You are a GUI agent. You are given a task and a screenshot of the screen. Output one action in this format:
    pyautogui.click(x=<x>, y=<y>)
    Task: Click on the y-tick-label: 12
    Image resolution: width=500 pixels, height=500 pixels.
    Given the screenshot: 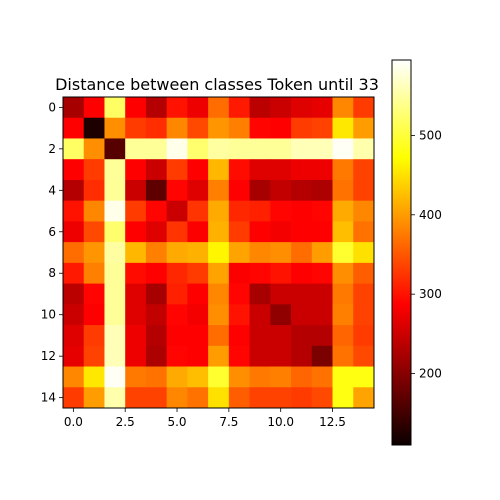 What is the action you would take?
    pyautogui.click(x=48, y=356)
    